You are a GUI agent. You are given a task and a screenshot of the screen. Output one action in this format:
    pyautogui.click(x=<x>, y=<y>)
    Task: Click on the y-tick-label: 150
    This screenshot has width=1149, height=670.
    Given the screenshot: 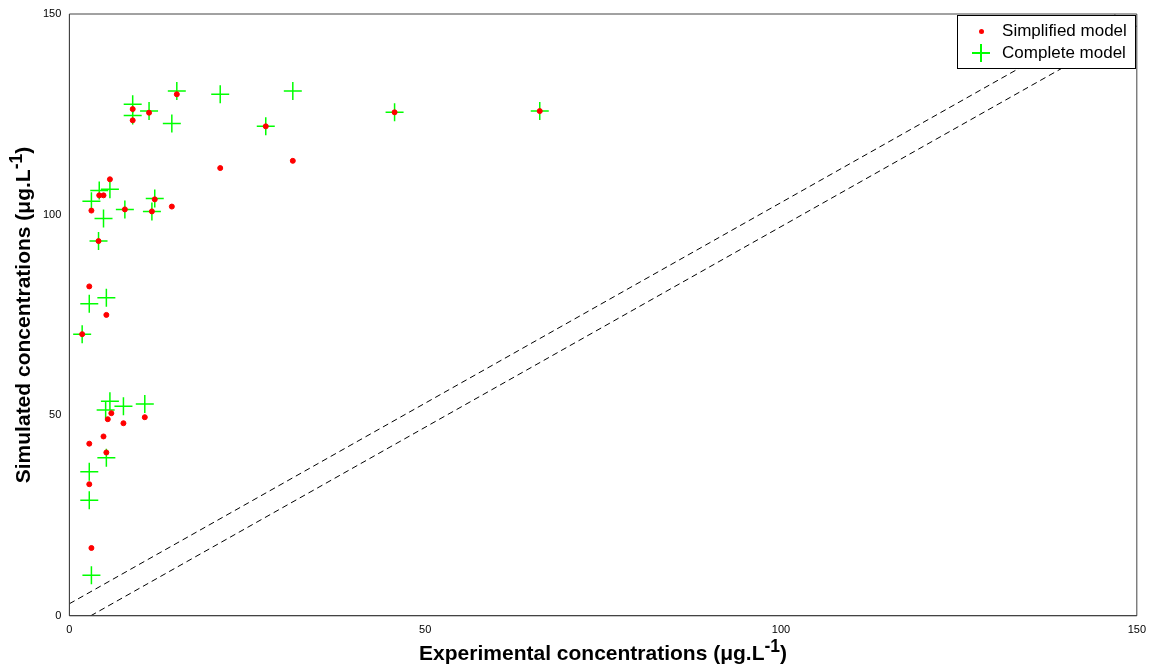 What is the action you would take?
    pyautogui.click(x=52, y=13)
    